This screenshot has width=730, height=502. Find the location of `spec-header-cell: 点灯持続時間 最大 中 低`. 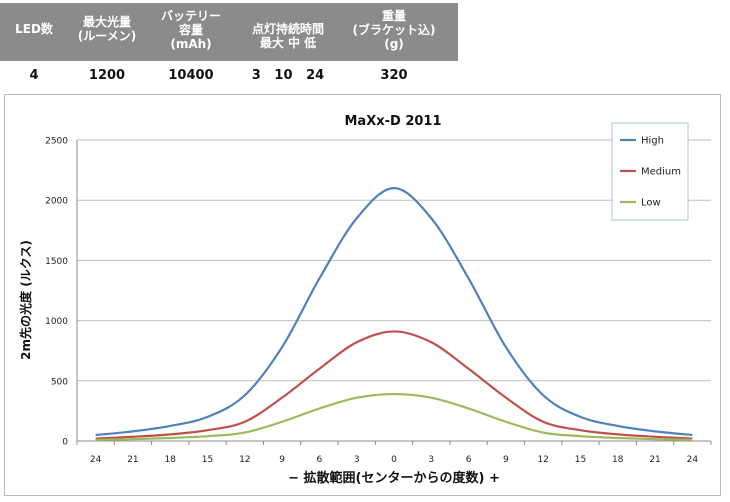

spec-header-cell: 点灯持続時間 最大 中 低 is located at coordinates (288, 36).